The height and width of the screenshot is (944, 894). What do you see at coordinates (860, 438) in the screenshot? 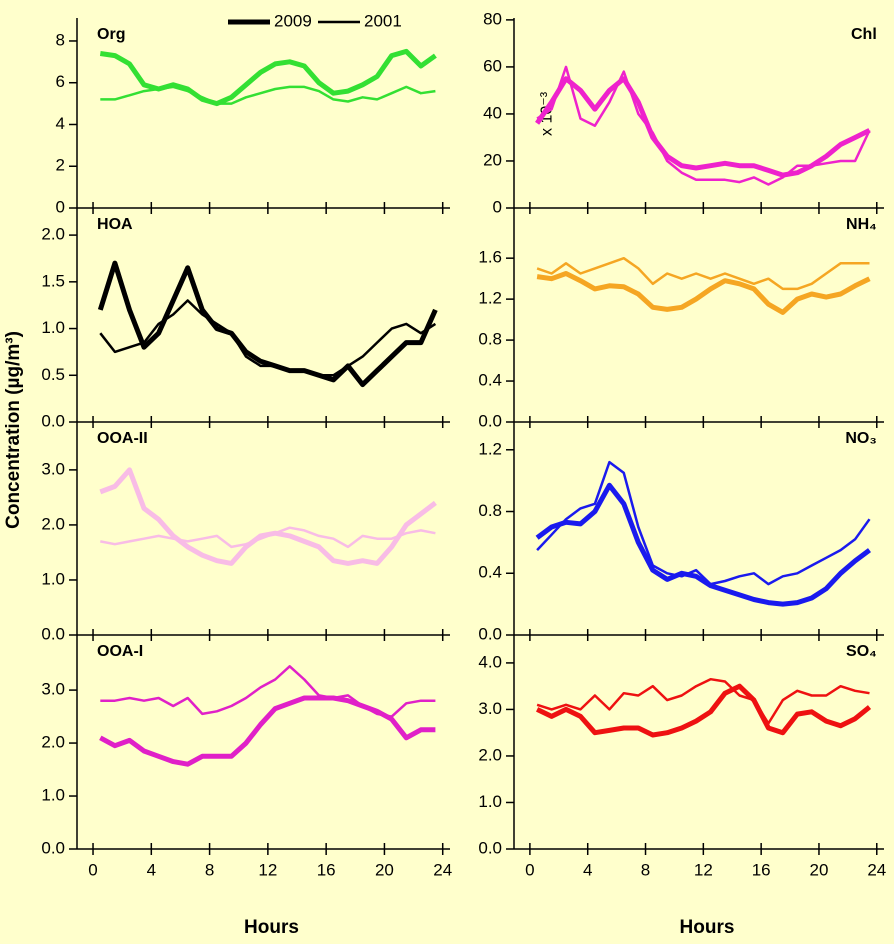
I see `panel-title: NO₃` at bounding box center [860, 438].